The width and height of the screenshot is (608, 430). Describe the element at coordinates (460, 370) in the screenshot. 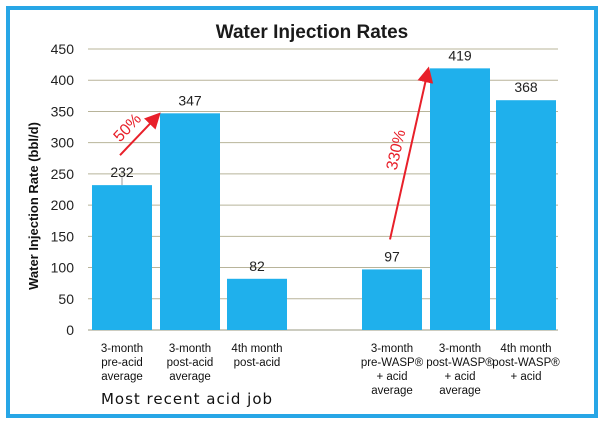

I see `category-label-4: 3-month post-WASP® + acid average` at that location.